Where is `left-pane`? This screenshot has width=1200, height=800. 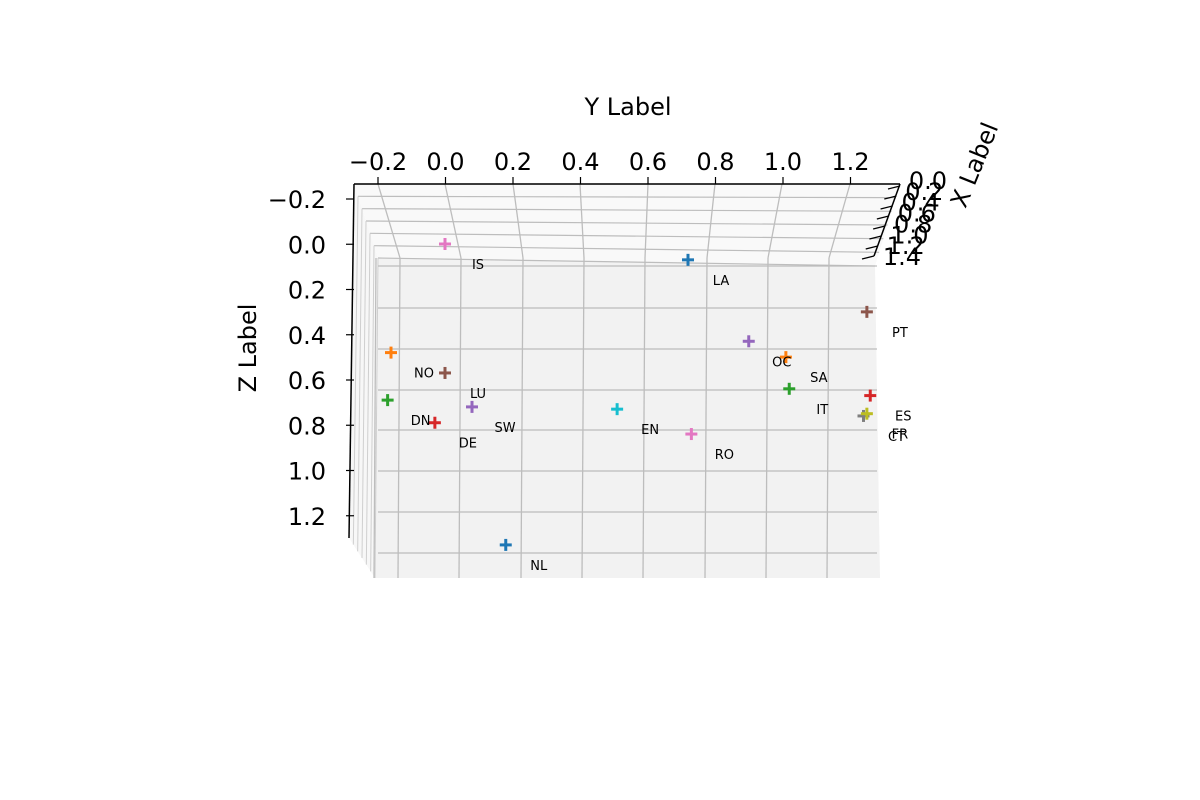
left-pane is located at coordinates (363, 381).